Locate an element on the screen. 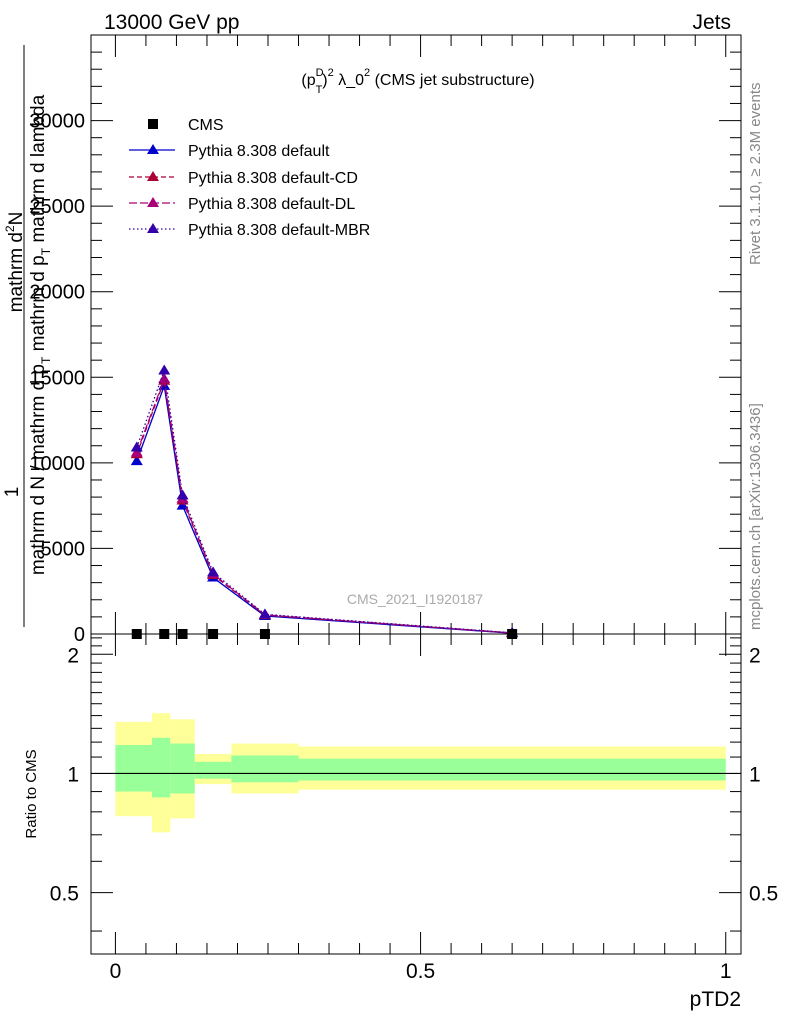  ratio-ytick-label-left: 1 is located at coordinates (73, 774).